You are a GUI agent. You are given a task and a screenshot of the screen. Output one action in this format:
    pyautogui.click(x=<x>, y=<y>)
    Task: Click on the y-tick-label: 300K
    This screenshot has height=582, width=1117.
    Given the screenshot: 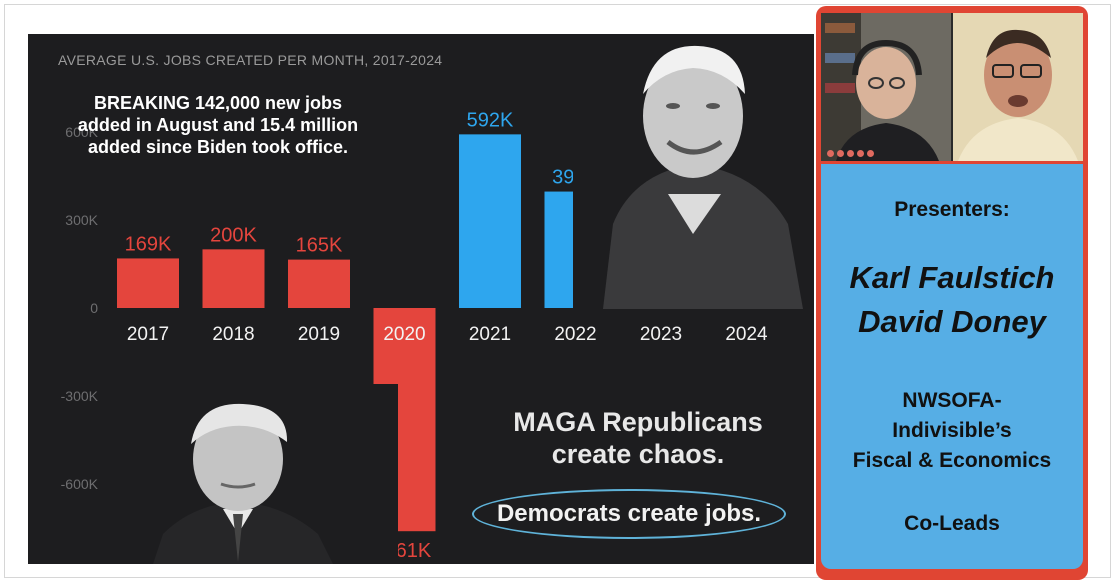 What is the action you would take?
    pyautogui.click(x=81, y=220)
    